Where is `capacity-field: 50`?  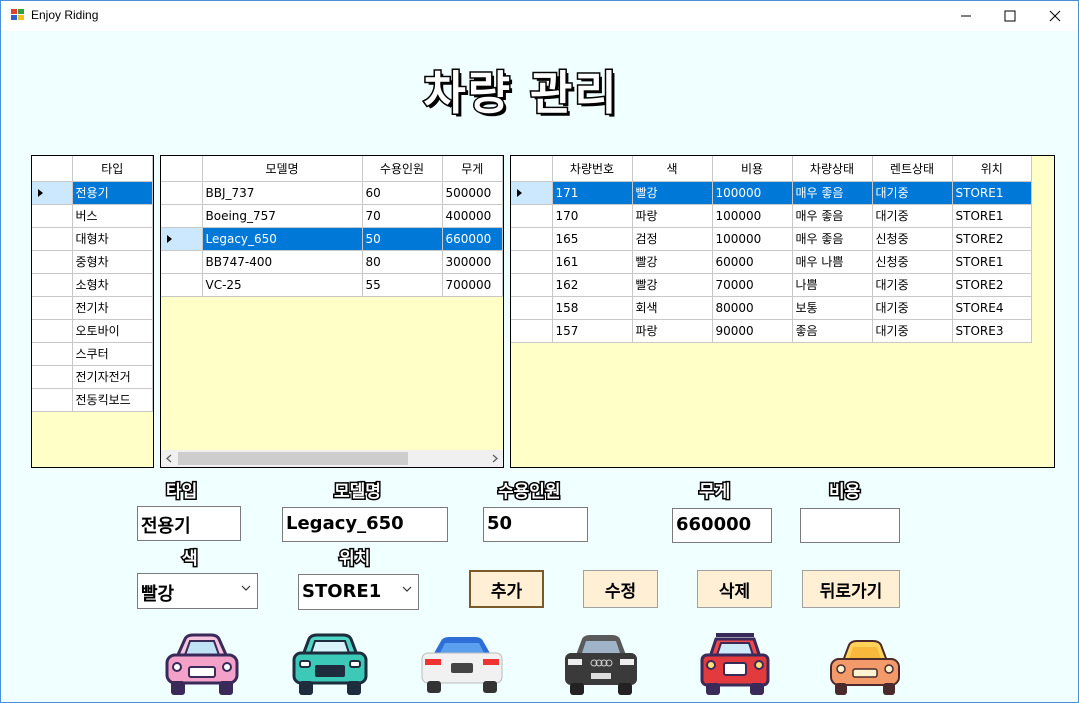
capacity-field: 50 is located at coordinates (535, 524).